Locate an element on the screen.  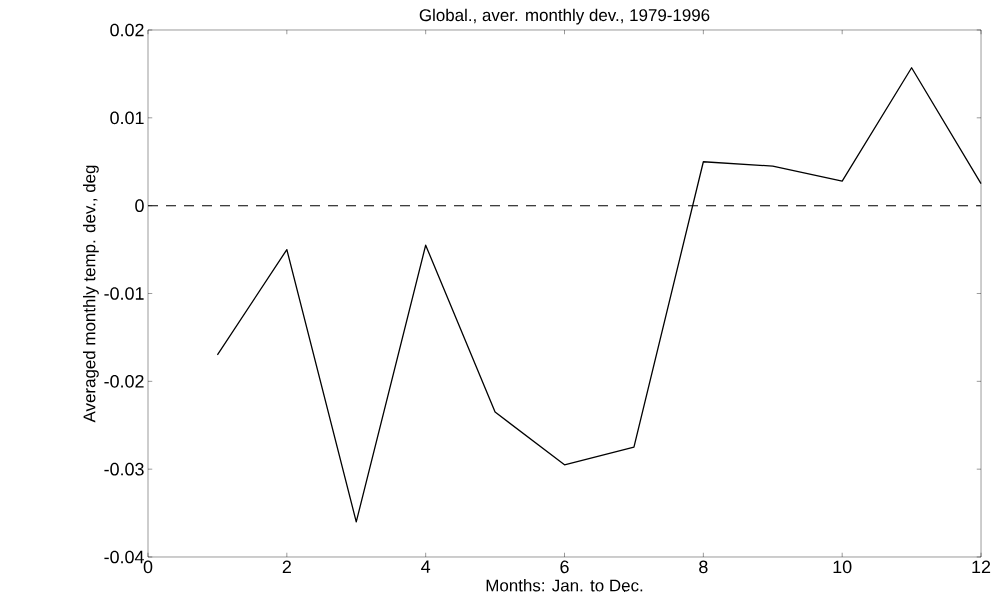
x-tick-label: 10 is located at coordinates (842, 567).